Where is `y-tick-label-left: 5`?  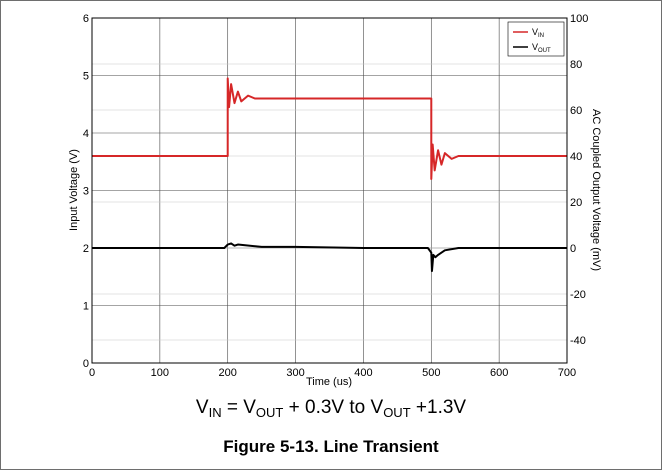 y-tick-label-left: 5 is located at coordinates (86, 77).